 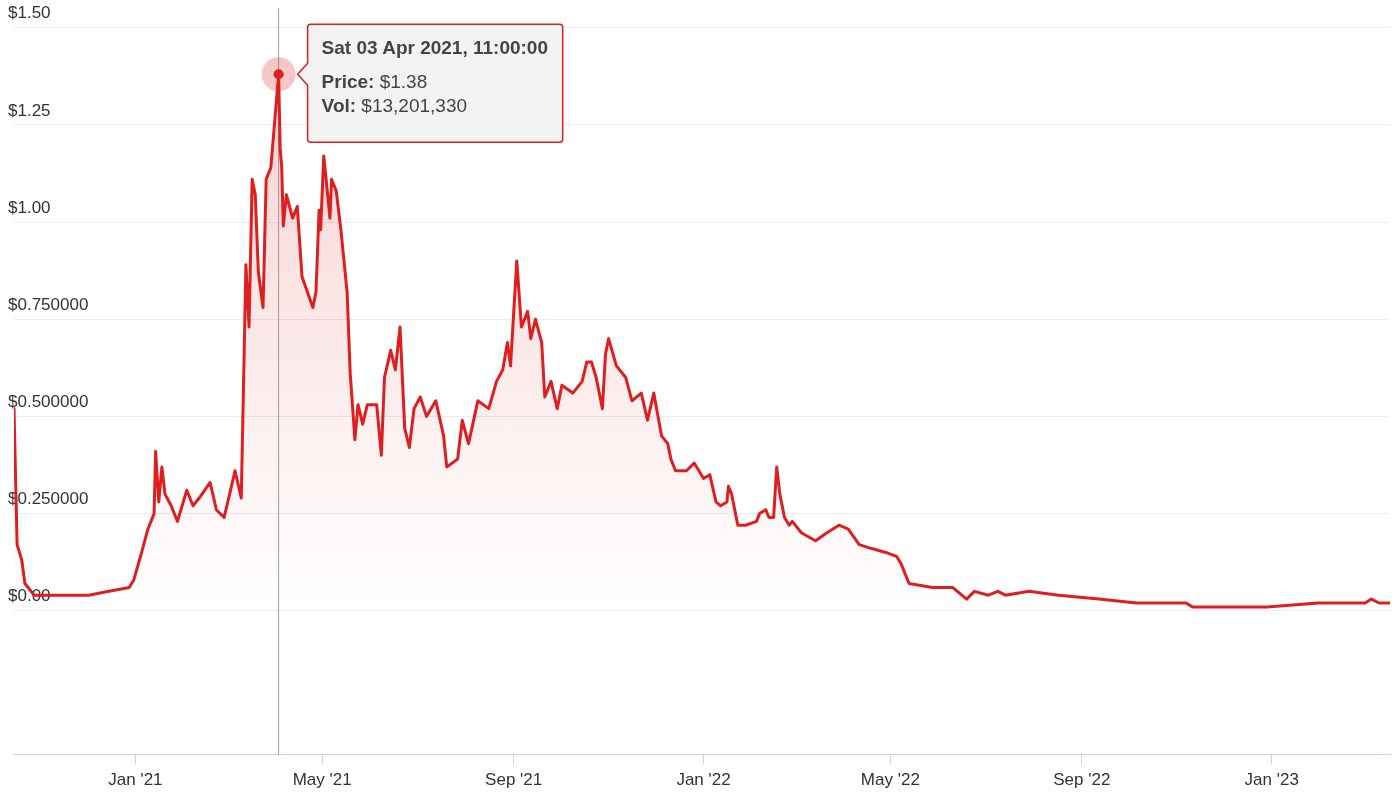 I want to click on y-tick-label: $1.25, so click(x=29, y=110).